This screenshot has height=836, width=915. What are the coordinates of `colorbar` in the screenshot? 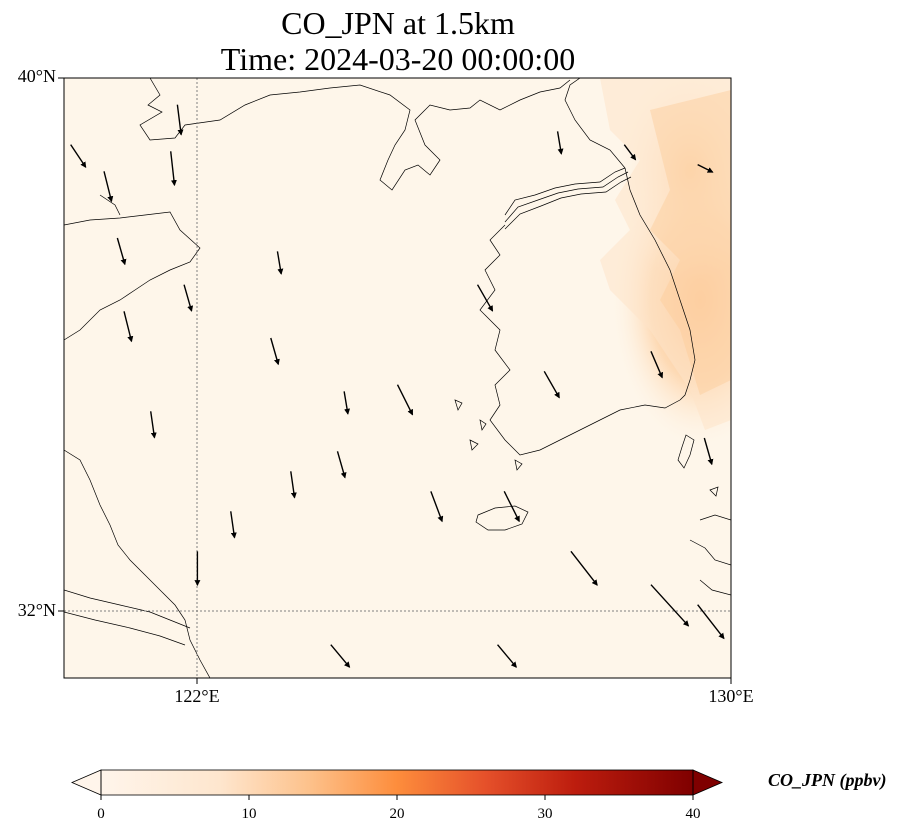 It's located at (397, 784).